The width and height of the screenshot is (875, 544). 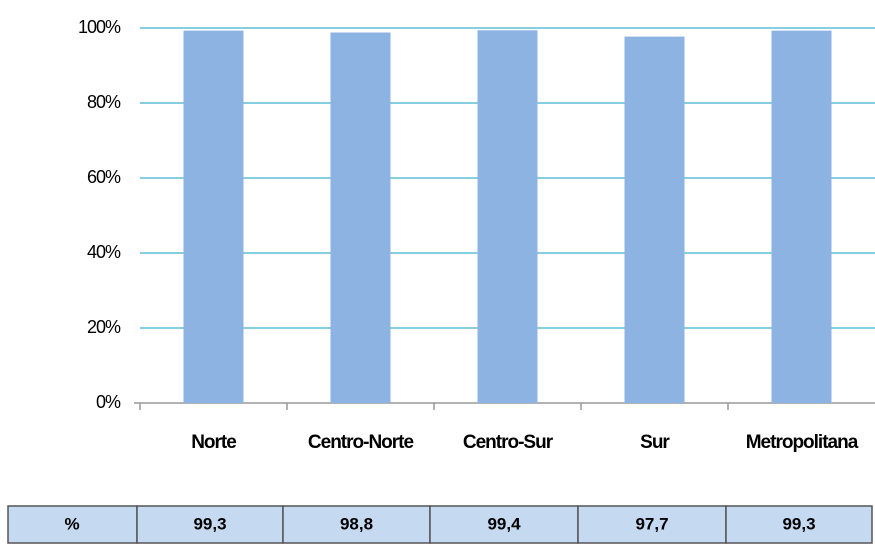 I want to click on table-value: 97,7, so click(x=651, y=523).